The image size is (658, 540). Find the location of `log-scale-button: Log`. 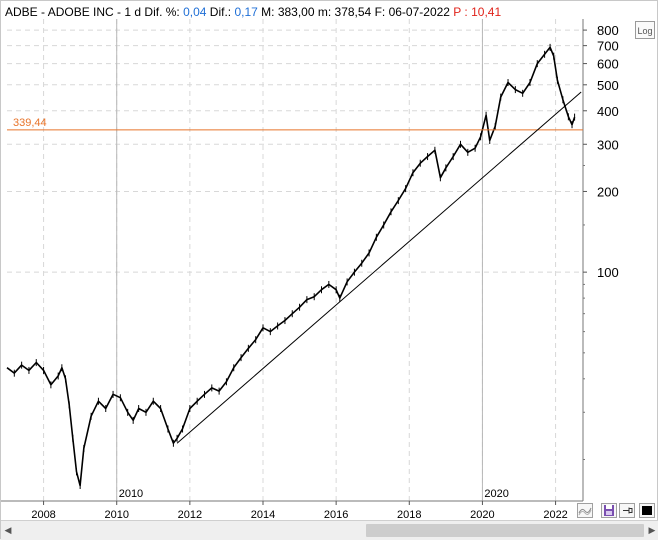

log-scale-button: Log is located at coordinates (645, 30).